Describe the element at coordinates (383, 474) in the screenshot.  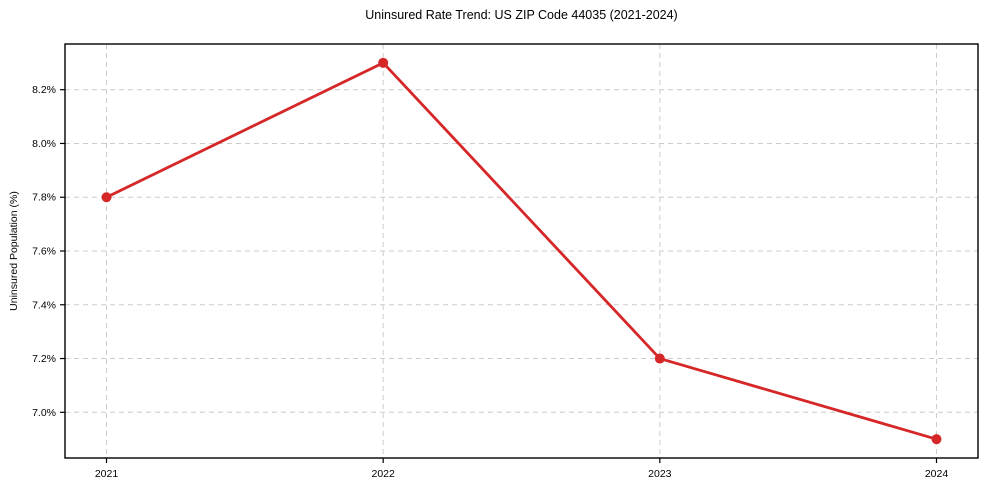
I see `x-tick-label: 2022` at that location.